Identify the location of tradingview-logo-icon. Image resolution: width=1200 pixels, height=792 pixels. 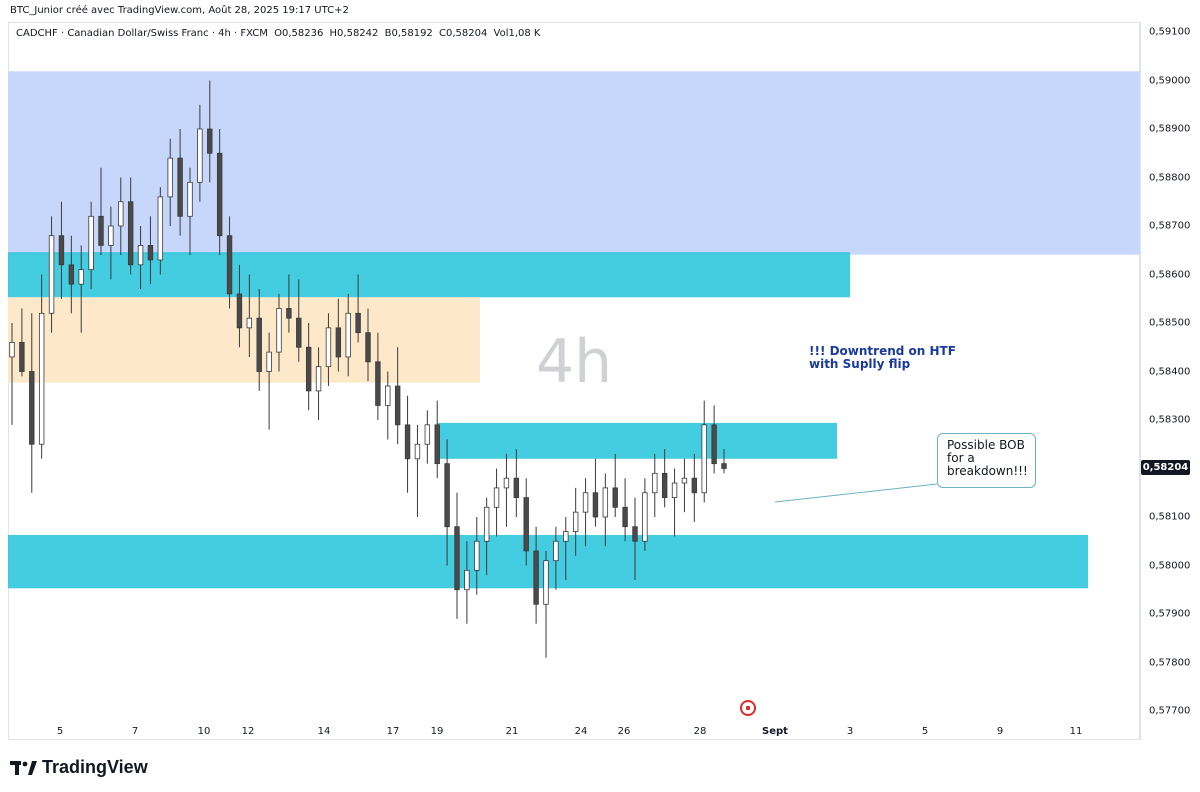
(23, 767).